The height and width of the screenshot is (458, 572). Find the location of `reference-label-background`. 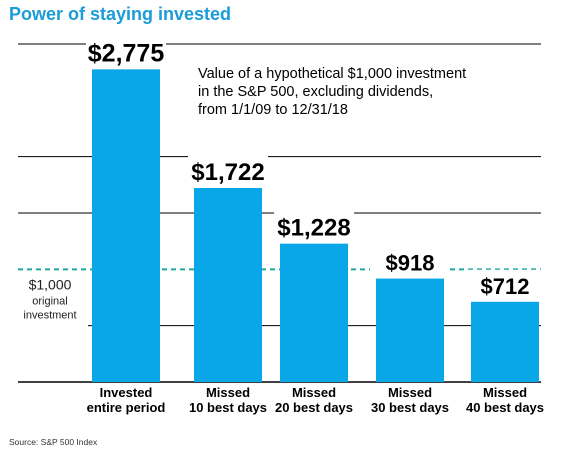

reference-label-background is located at coordinates (49, 302).